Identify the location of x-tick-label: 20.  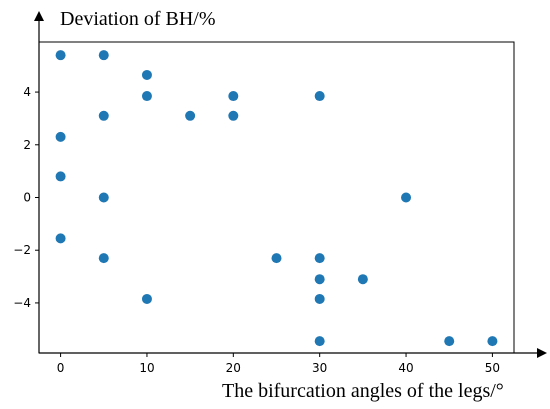
(233, 368).